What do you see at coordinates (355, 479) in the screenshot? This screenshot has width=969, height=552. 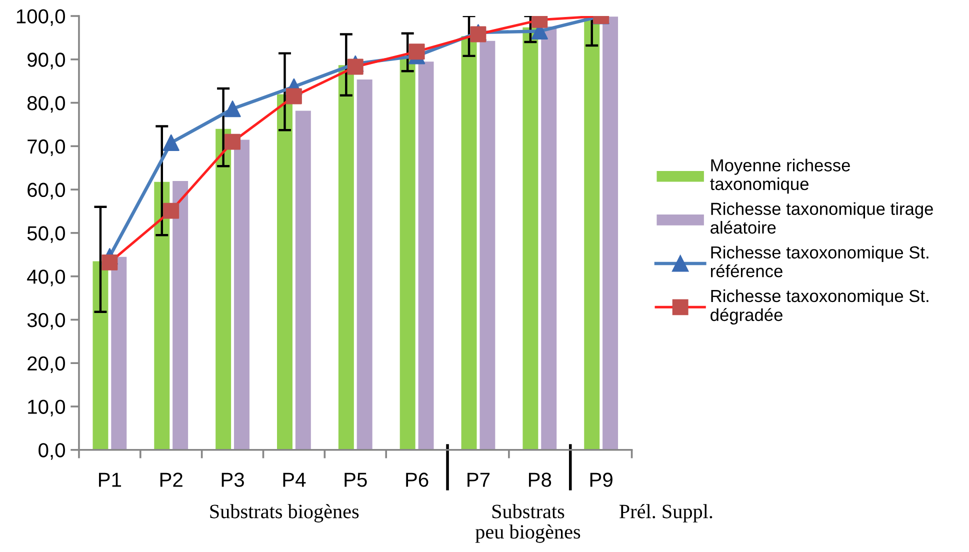 I see `x-tick-label: P5` at bounding box center [355, 479].